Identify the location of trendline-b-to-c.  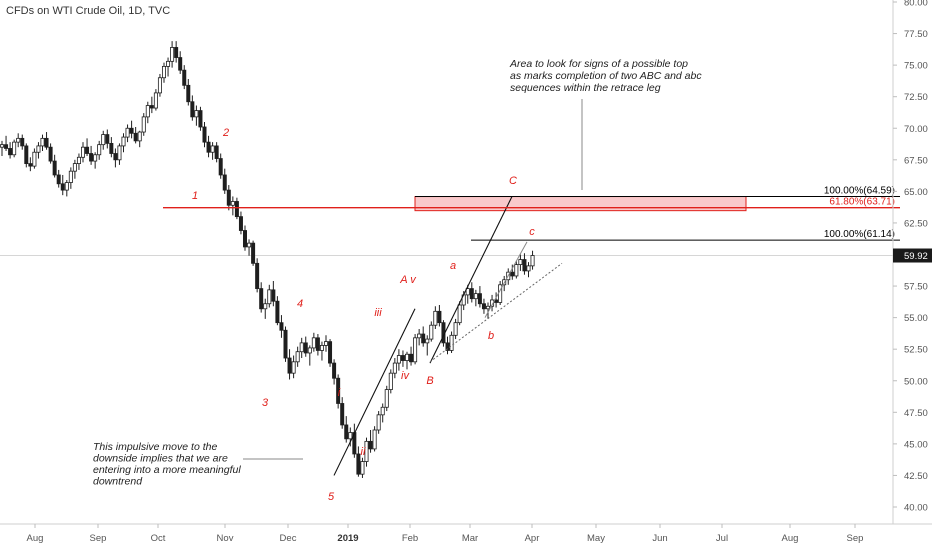
(506, 279).